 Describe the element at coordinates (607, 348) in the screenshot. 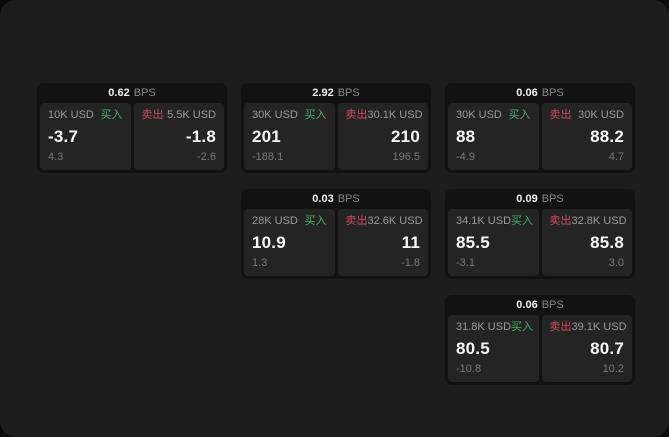

I see `sell-price: 80.7` at that location.